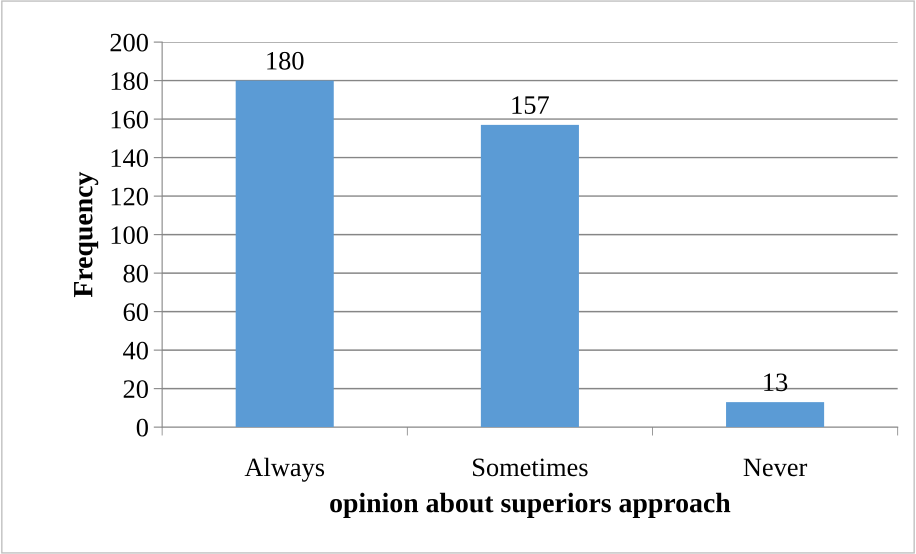 Image resolution: width=916 pixels, height=554 pixels. What do you see at coordinates (130, 235) in the screenshot?
I see `y-tick-label: 100` at bounding box center [130, 235].